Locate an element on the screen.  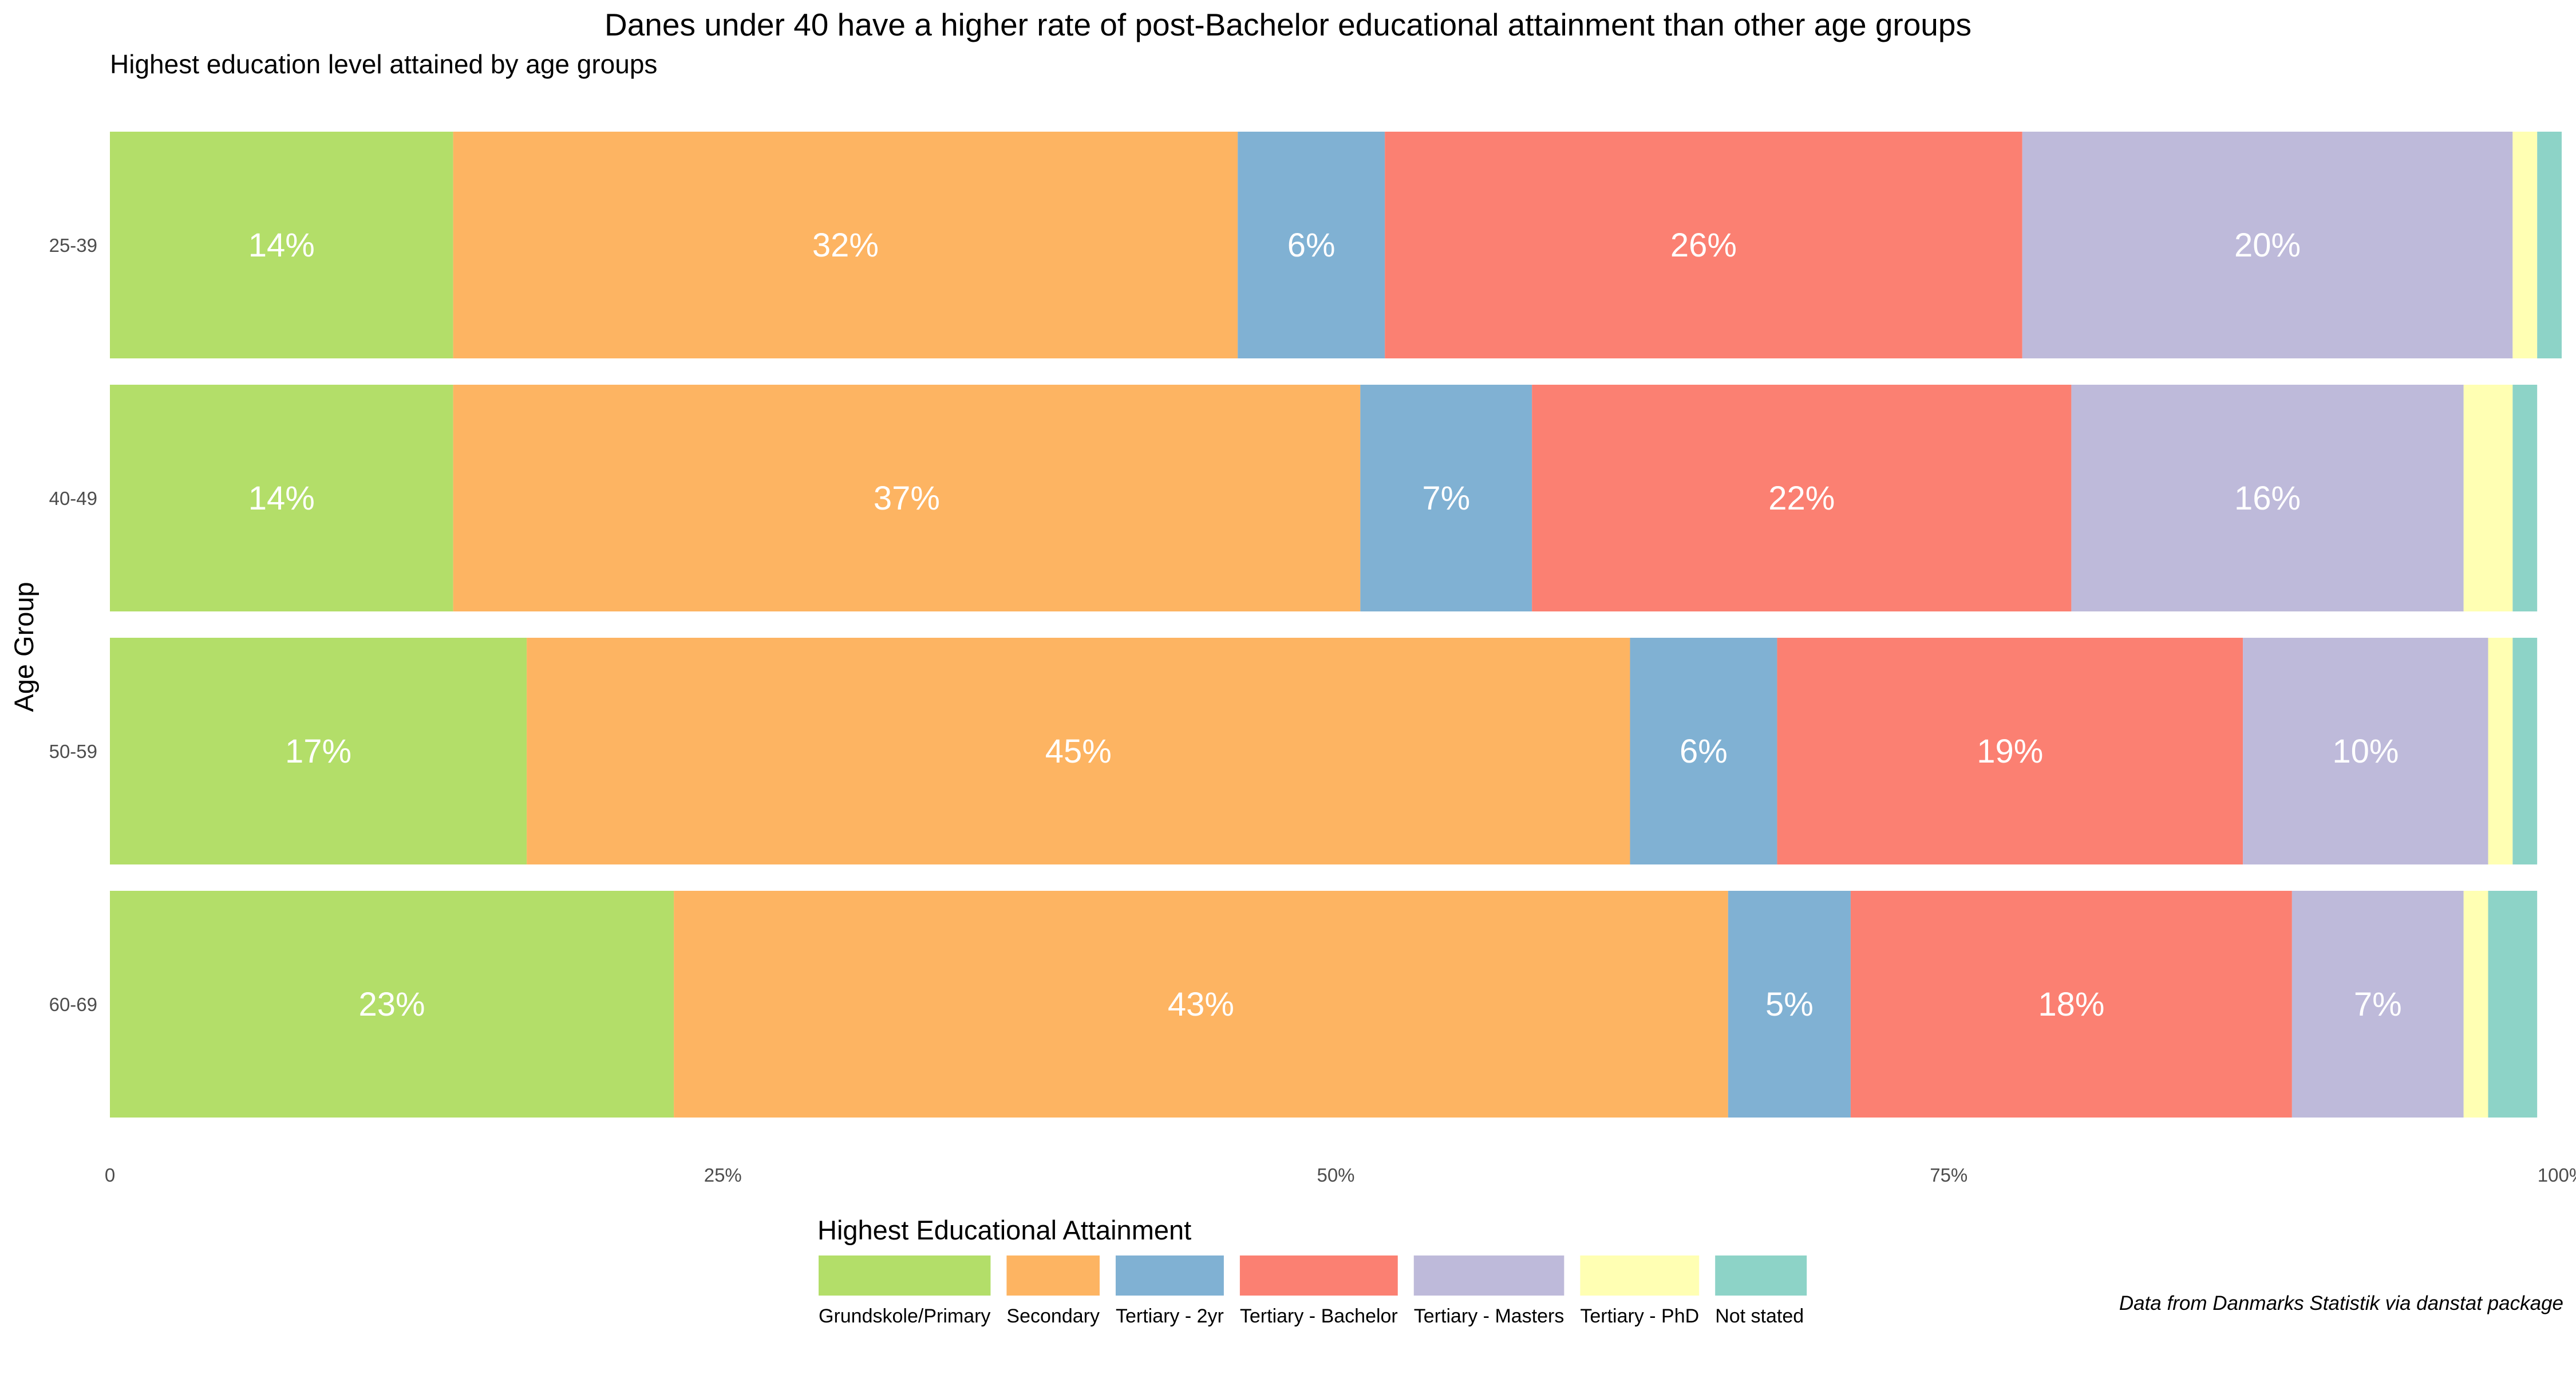
y-tick-label: 25-39 is located at coordinates (73, 246).